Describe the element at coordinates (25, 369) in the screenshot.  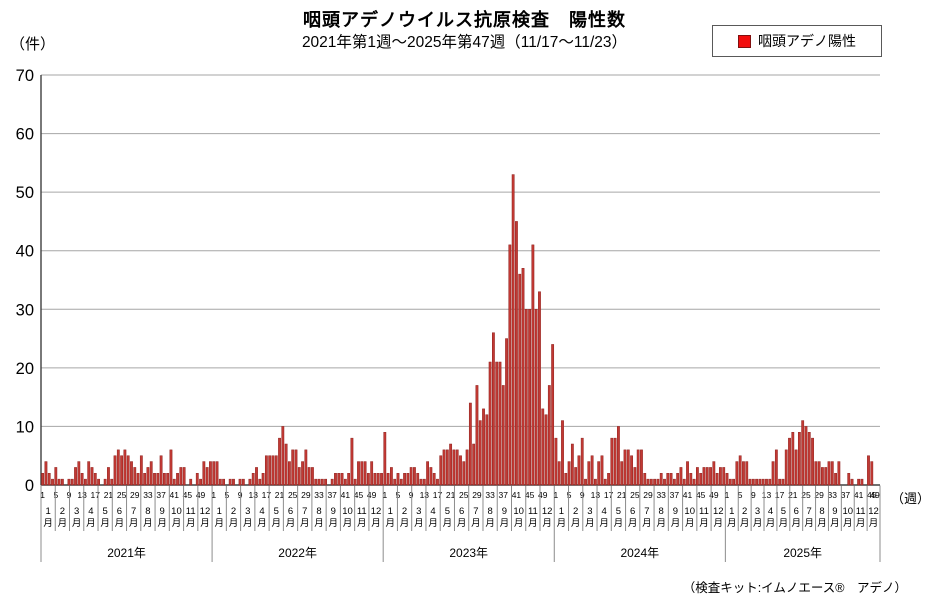
I see `y-tick-label: 20` at that location.